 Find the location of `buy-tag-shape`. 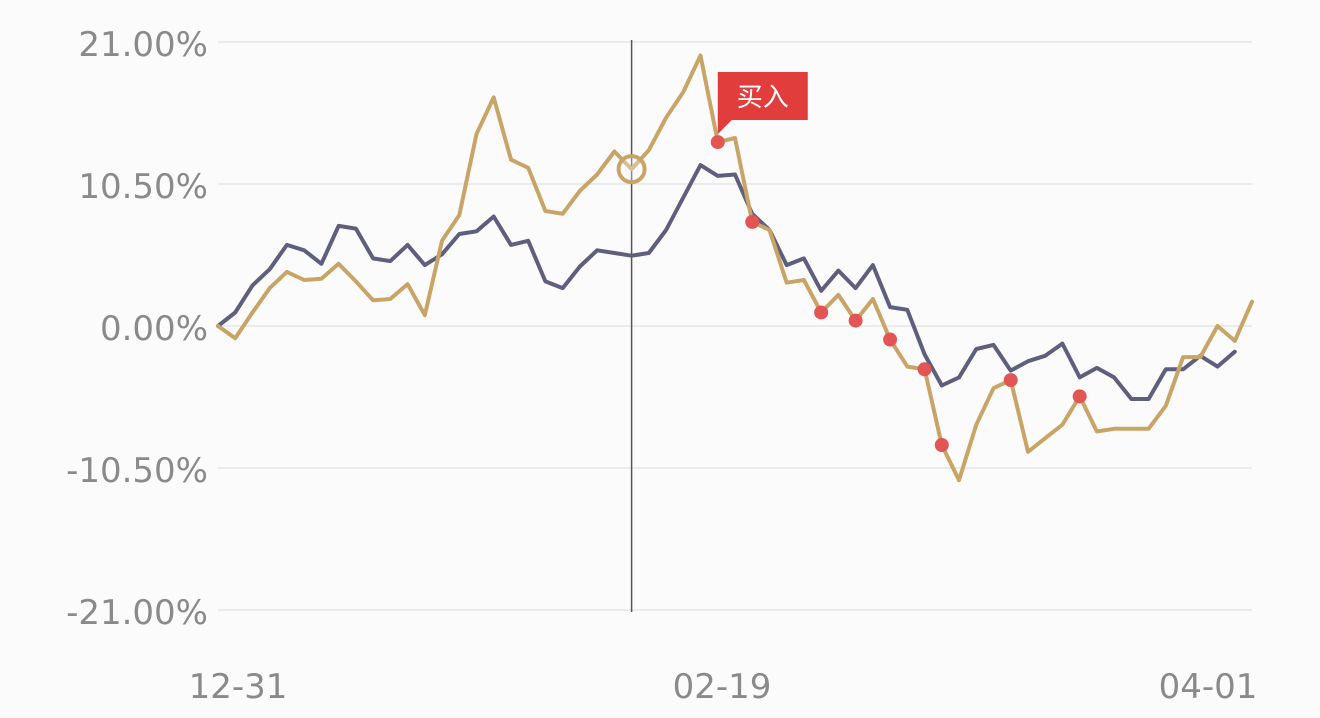

buy-tag-shape is located at coordinates (762, 103).